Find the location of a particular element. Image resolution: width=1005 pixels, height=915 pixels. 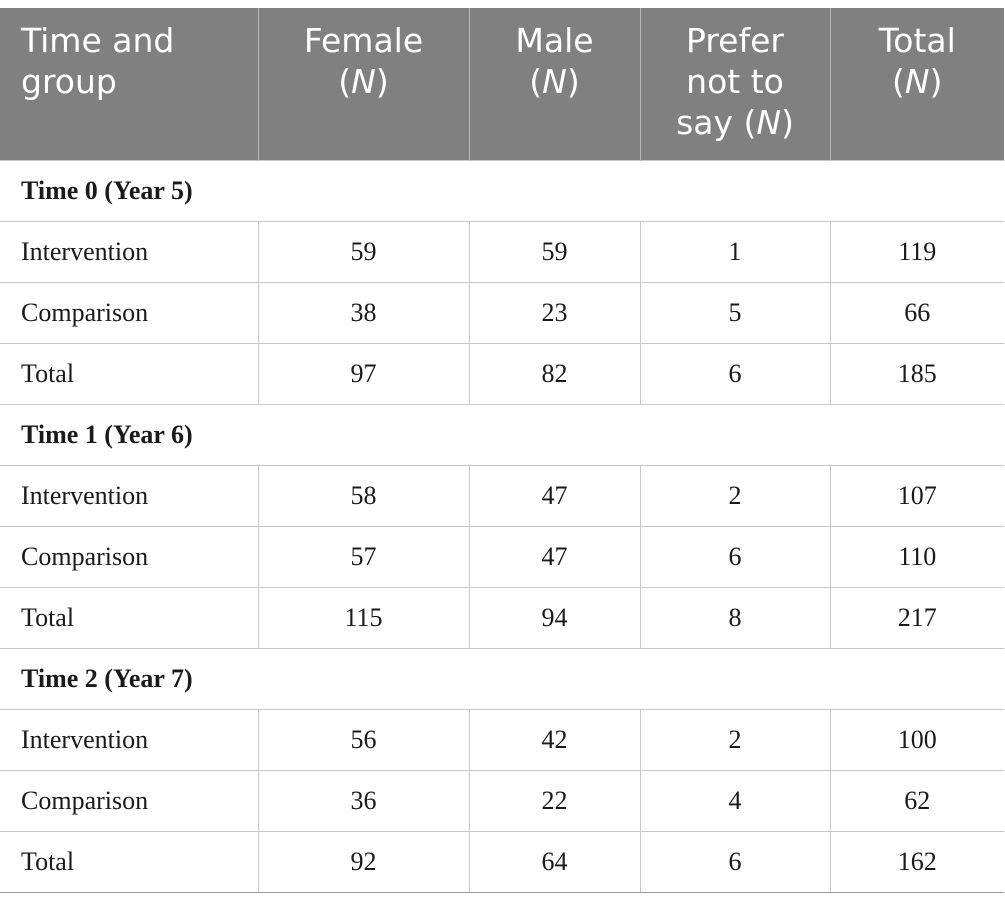

header-prefer-n: N is located at coordinates (769, 122).